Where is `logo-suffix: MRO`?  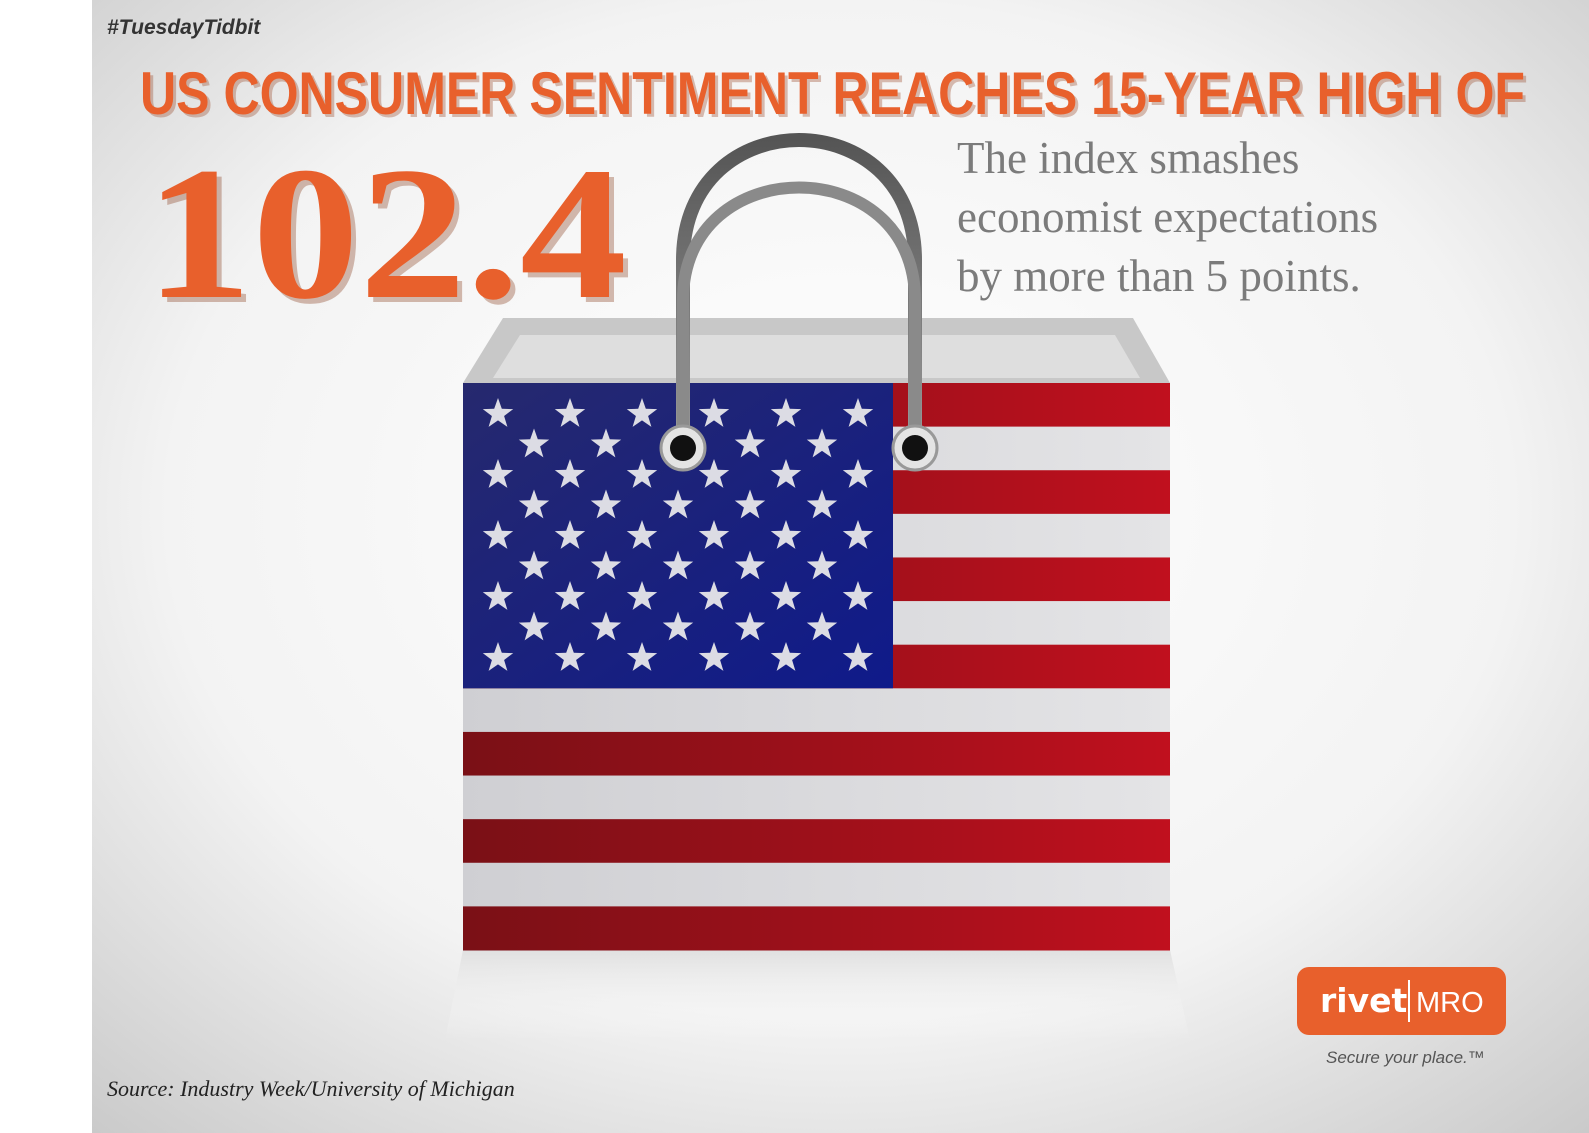 logo-suffix: MRO is located at coordinates (1450, 1003).